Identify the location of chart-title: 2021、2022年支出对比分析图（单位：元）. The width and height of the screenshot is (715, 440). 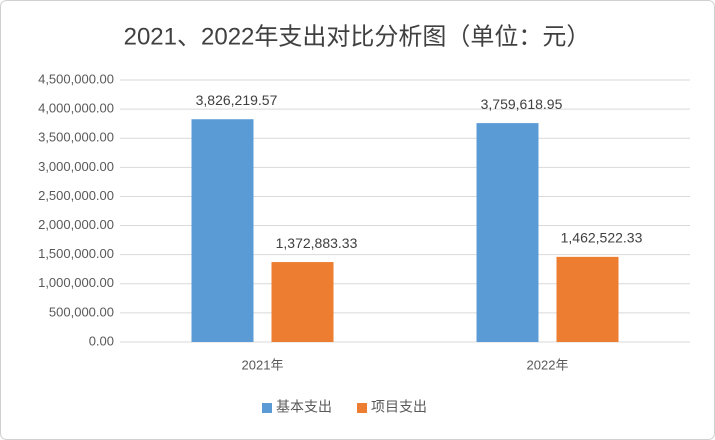
(357, 36).